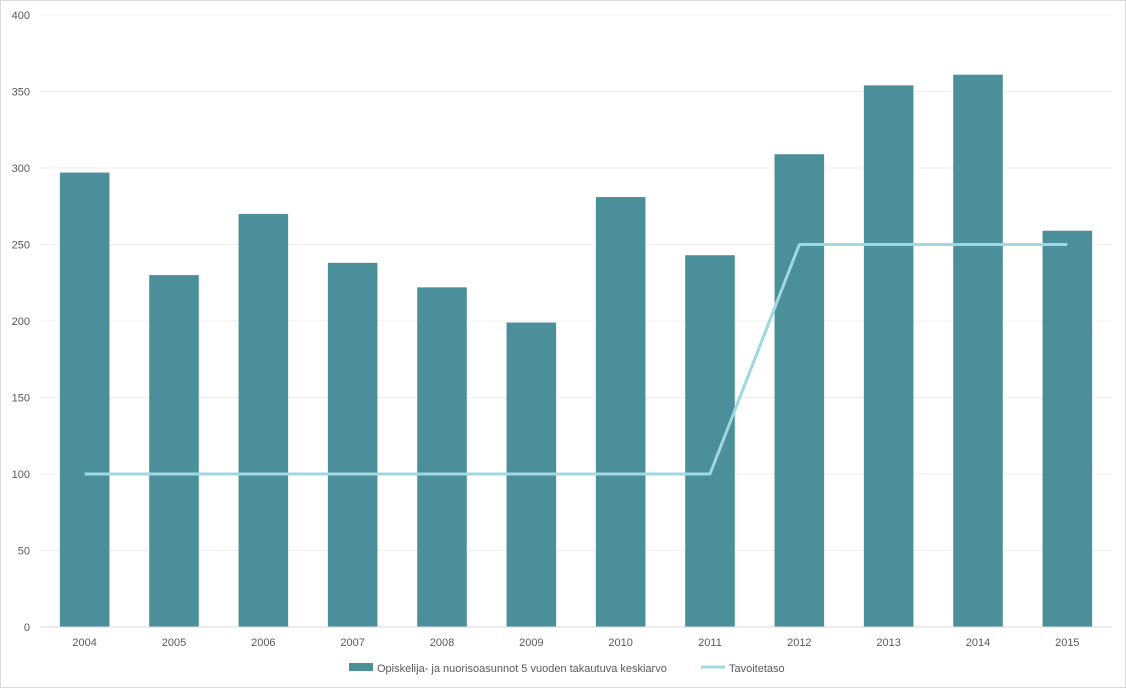  I want to click on x-tick-label: 2006, so click(263, 643).